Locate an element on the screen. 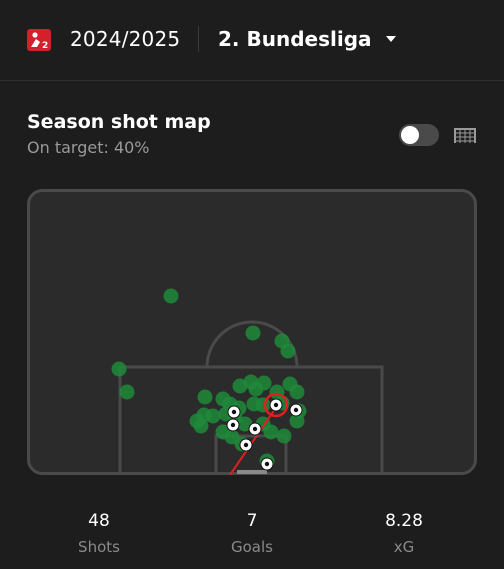  app-header: 2 2024/2025 2. Bundesliga is located at coordinates (252, 40).